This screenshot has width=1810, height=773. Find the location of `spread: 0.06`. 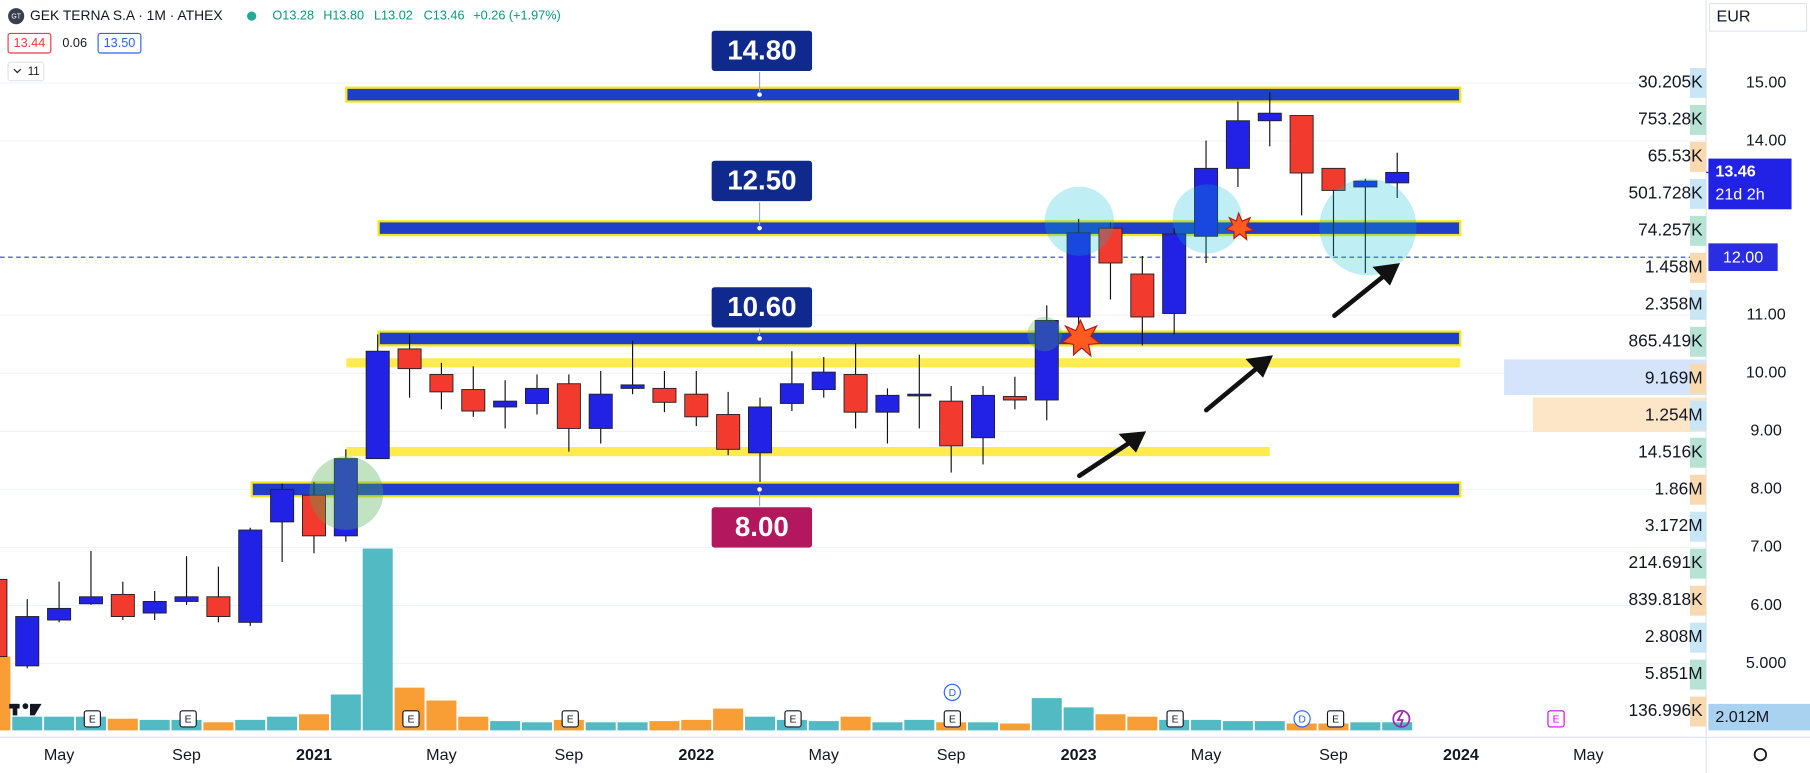

spread: 0.06 is located at coordinates (74, 43).